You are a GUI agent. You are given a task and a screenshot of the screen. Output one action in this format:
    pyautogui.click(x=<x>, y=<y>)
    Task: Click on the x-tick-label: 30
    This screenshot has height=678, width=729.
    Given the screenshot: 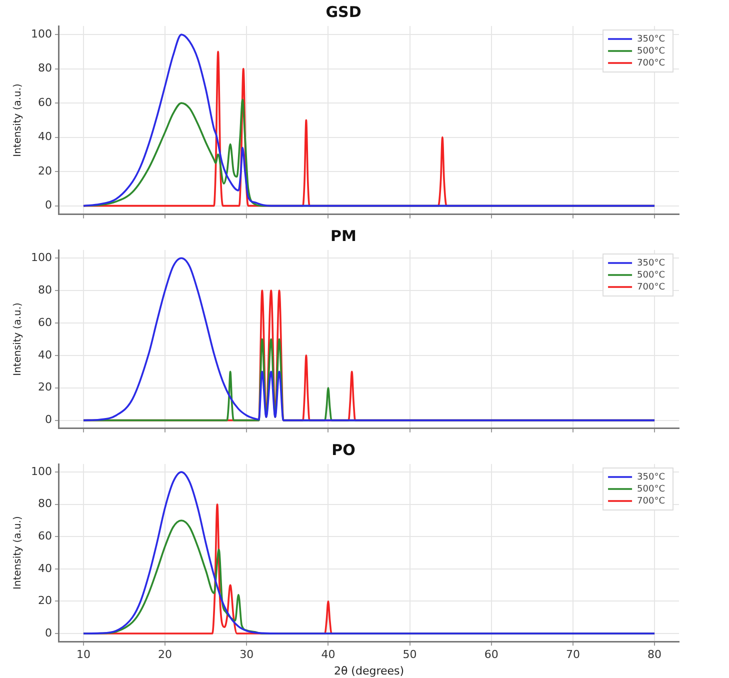 What is the action you would take?
    pyautogui.click(x=247, y=655)
    